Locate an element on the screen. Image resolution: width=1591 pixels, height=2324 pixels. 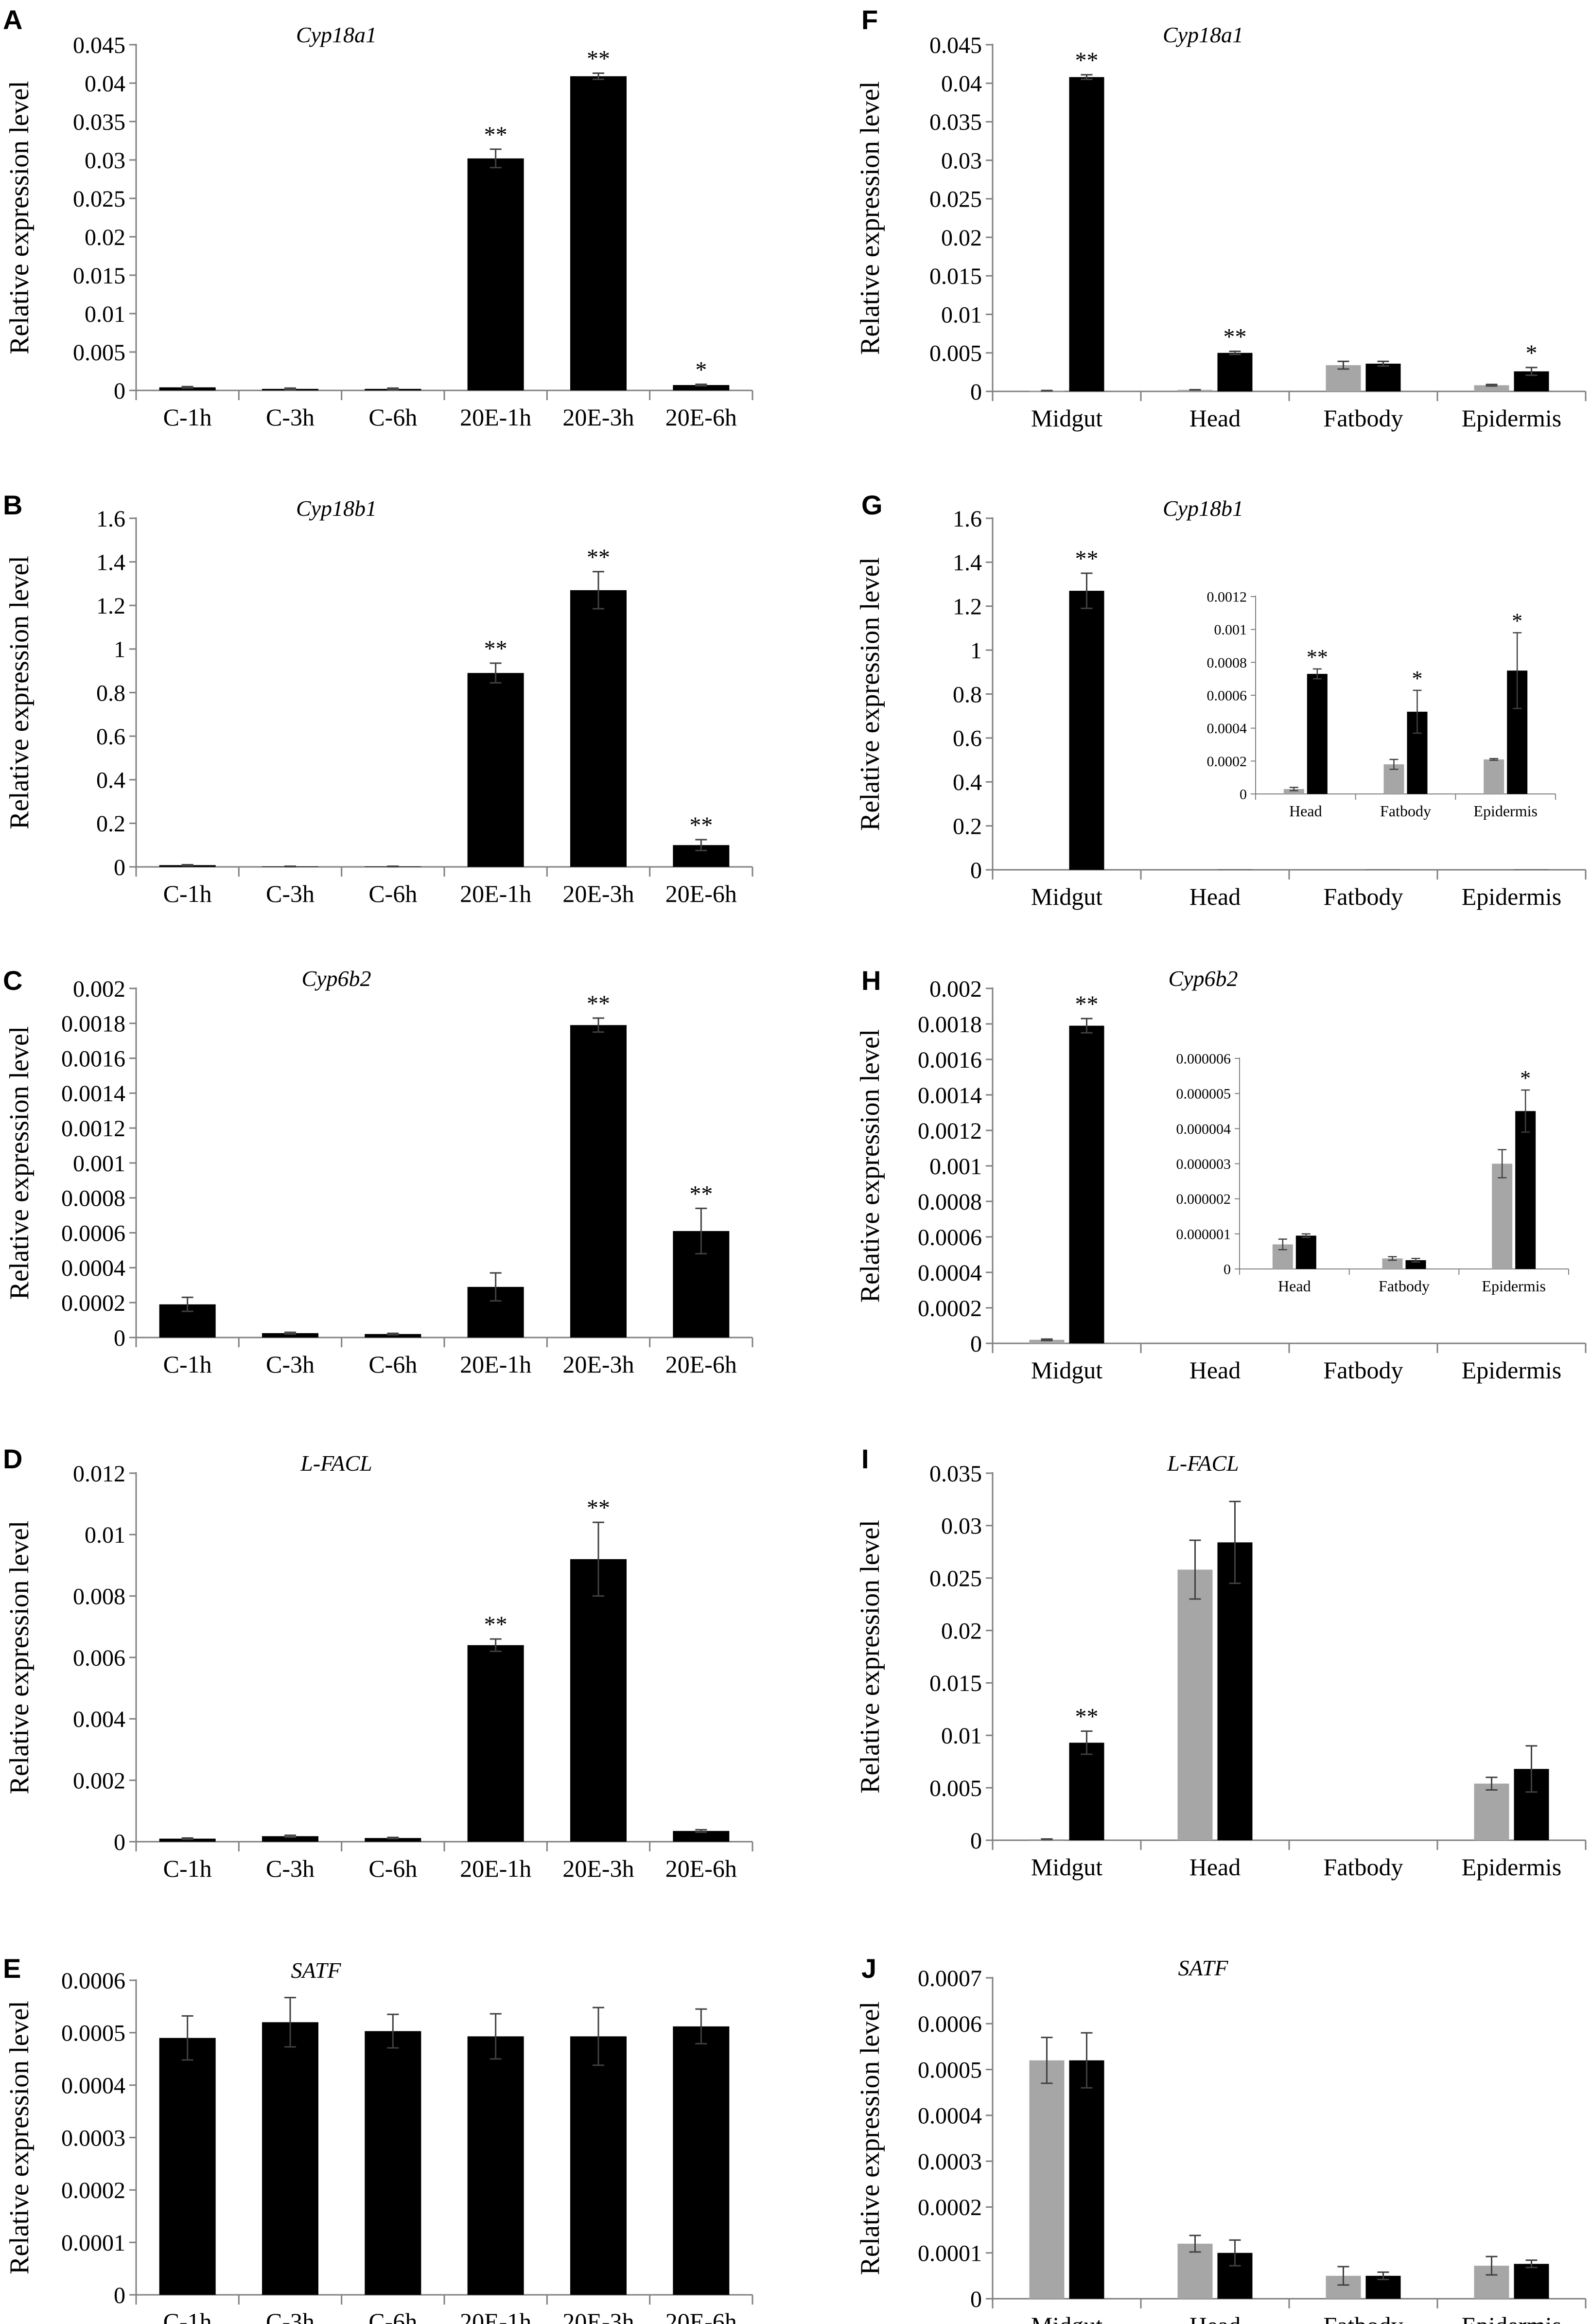
gene-title: Cyp18a1 is located at coordinates (336, 35).